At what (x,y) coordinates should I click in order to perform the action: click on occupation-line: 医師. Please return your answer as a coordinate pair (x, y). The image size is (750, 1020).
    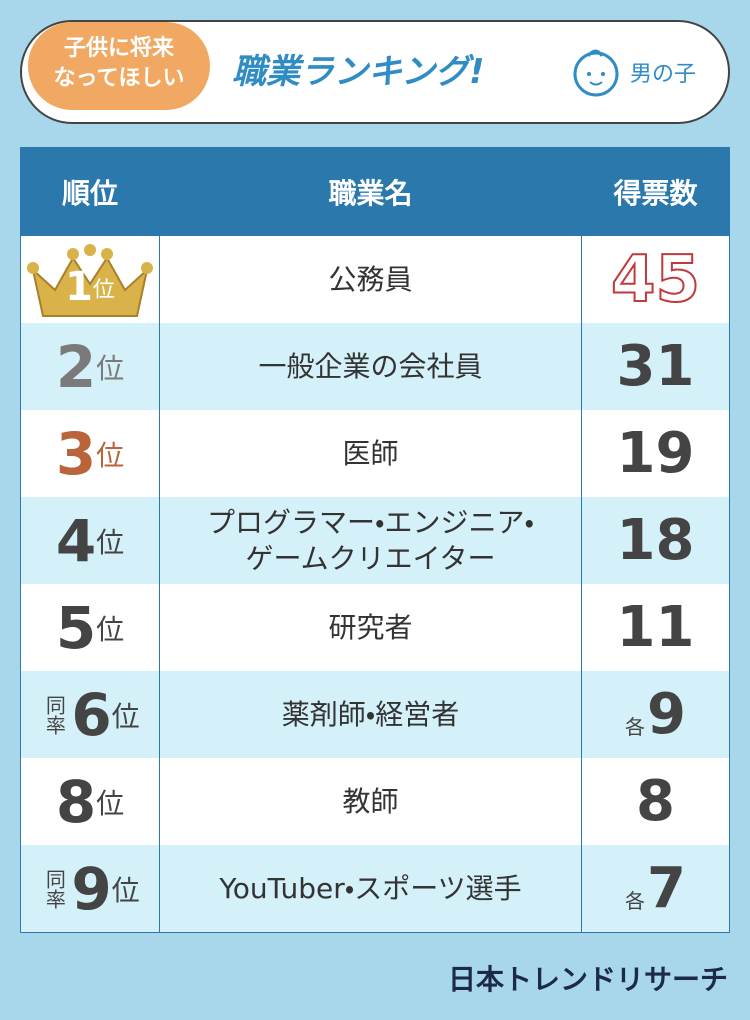
    Looking at the image, I should click on (370, 453).